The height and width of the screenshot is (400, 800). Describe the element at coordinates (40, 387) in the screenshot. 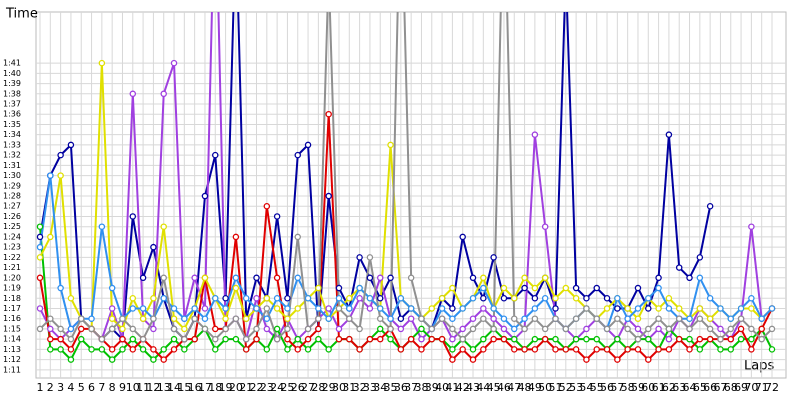

I see `x-tick-label: 1` at that location.